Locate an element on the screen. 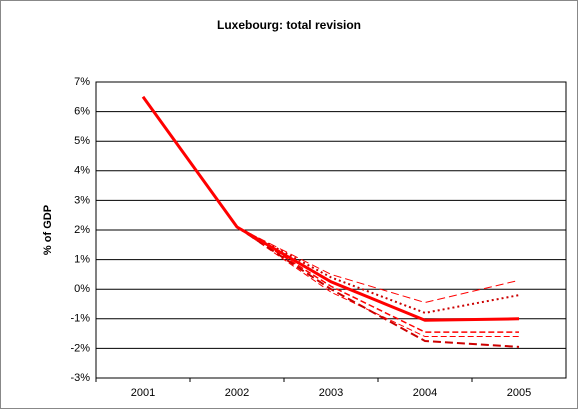  y-tick-label: 1% is located at coordinates (82, 260).